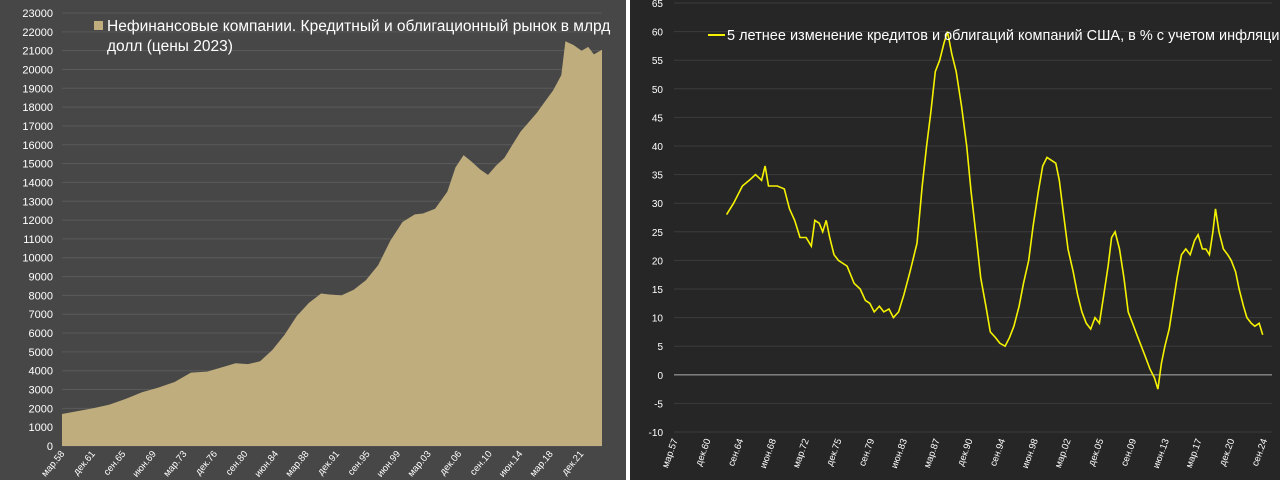 The image size is (1280, 480). What do you see at coordinates (37, 202) in the screenshot?
I see `y-tick-label: 13000` at bounding box center [37, 202].